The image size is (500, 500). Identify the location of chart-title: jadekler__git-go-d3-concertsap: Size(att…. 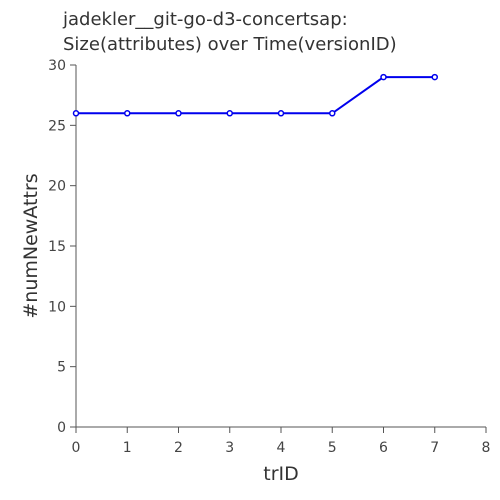
(229, 32).